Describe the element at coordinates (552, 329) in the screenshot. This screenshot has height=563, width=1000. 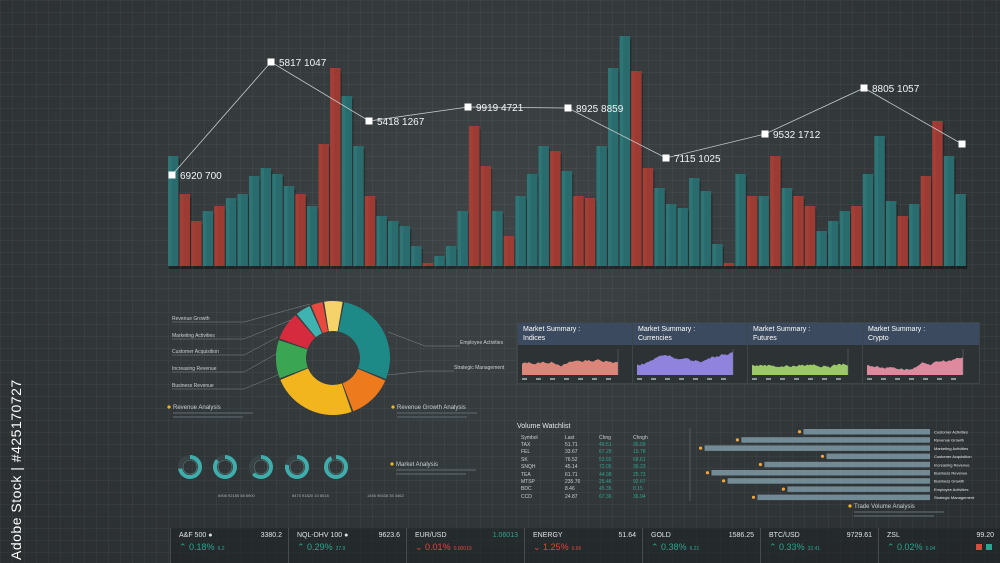
I see `panel-title: Market Summary :` at that location.